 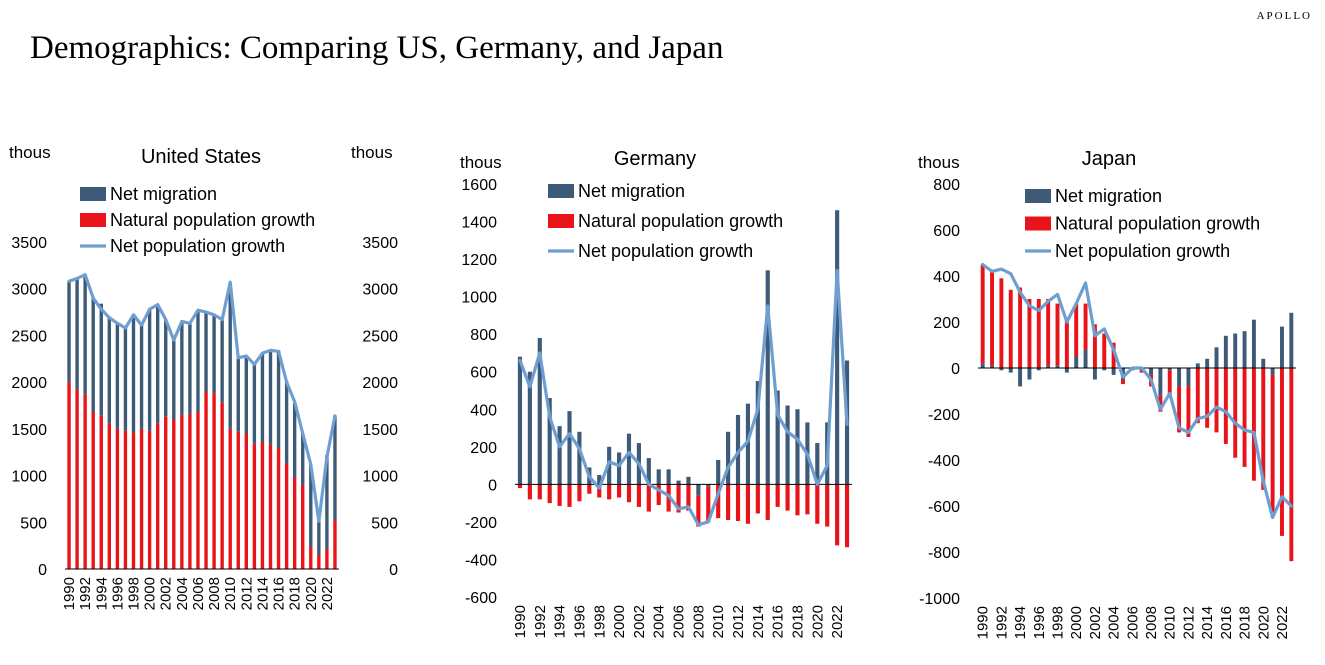 What do you see at coordinates (683, 397) in the screenshot?
I see `series-net-population-growth` at bounding box center [683, 397].